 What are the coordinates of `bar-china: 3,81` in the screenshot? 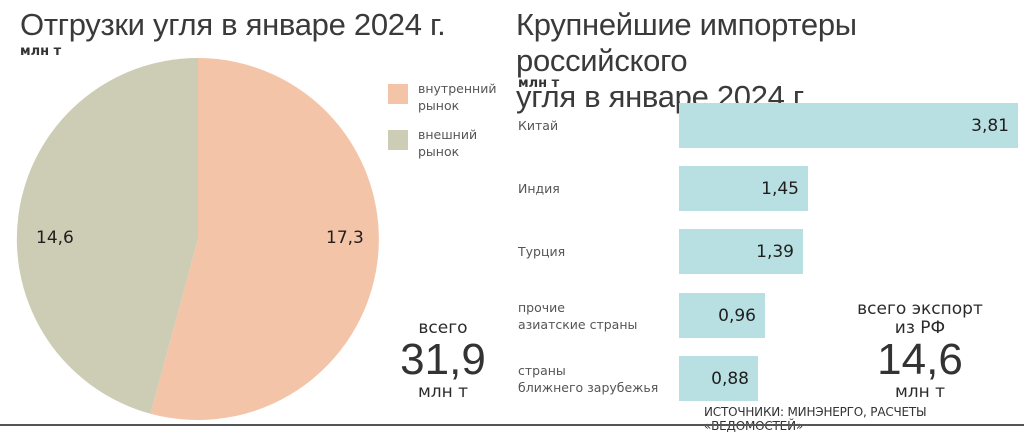 It's located at (848, 125).